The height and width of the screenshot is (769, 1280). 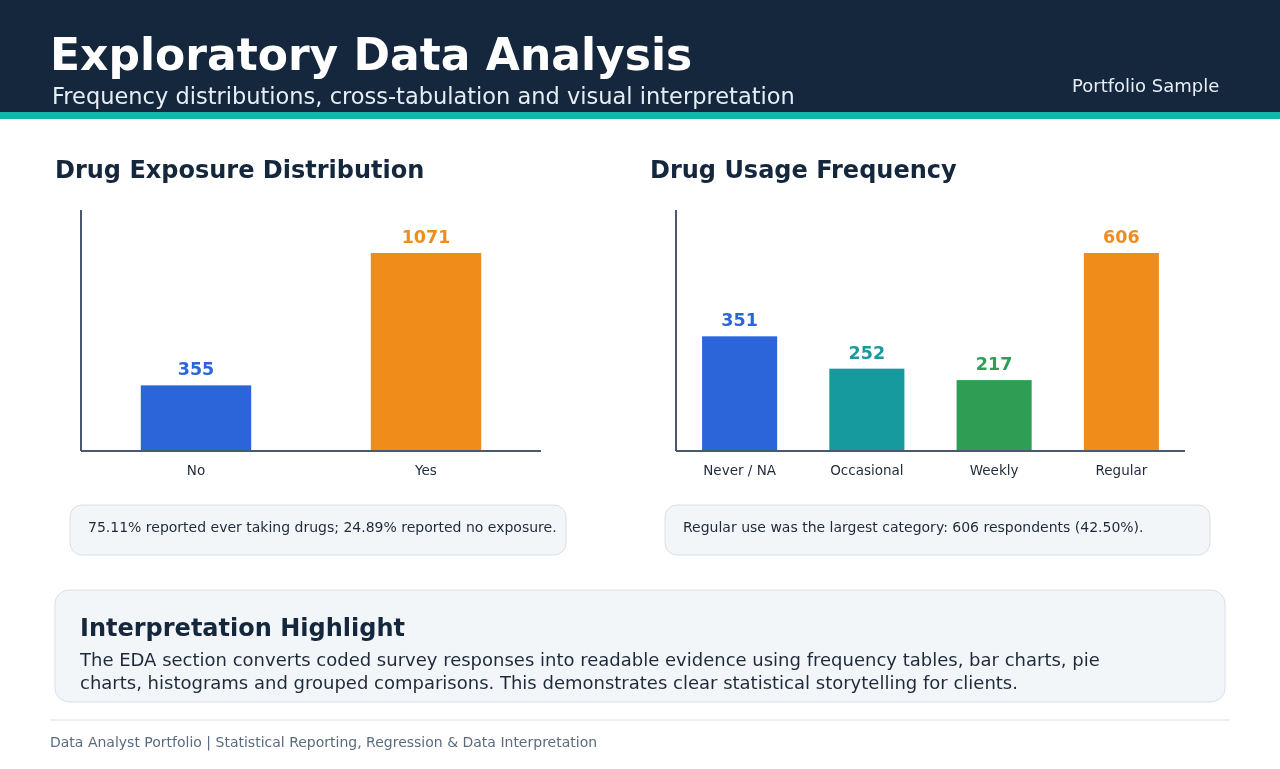 What do you see at coordinates (423, 96) in the screenshot?
I see `text: Frequency distributions, cross-tabulation and visual interpretation` at bounding box center [423, 96].